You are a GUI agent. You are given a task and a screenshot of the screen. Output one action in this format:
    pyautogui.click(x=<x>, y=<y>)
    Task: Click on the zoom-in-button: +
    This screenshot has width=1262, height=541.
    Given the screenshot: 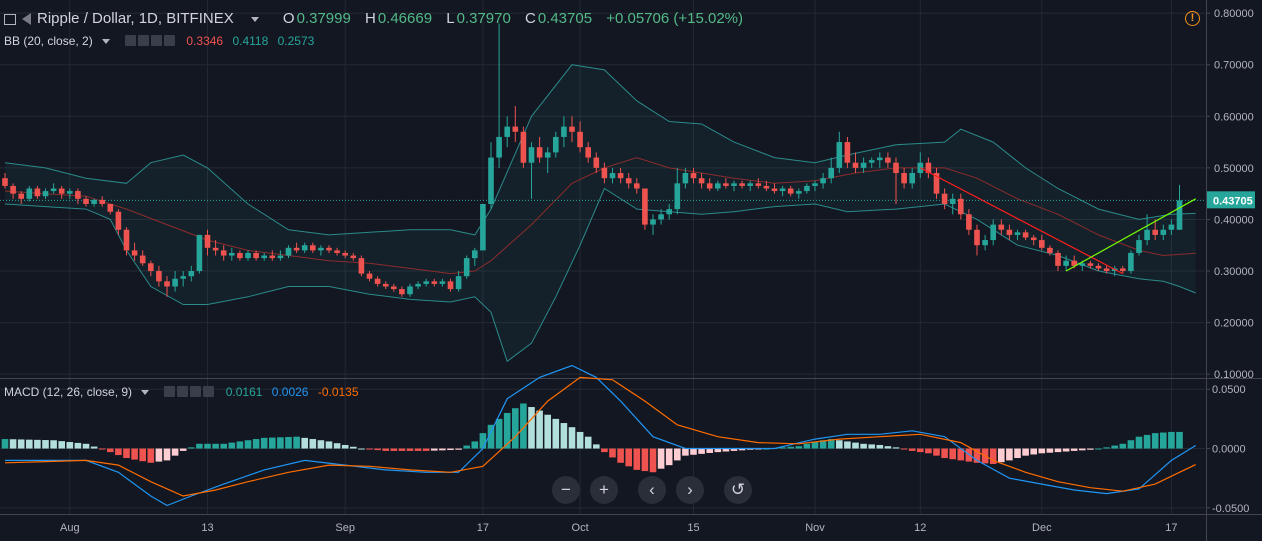 What is the action you would take?
    pyautogui.click(x=604, y=490)
    